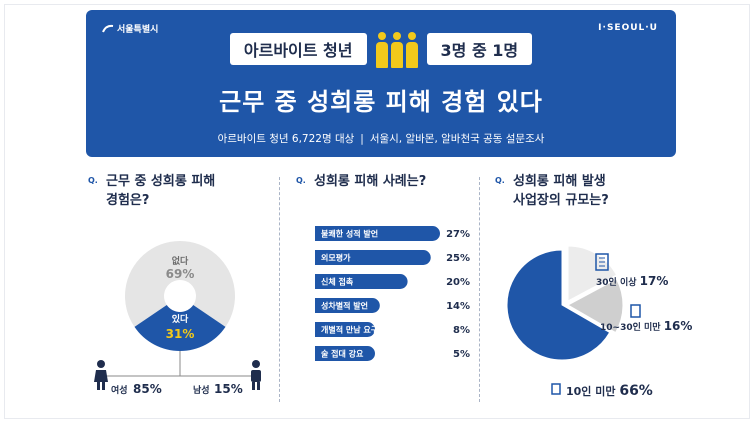 The image size is (756, 425). I want to click on main-title: 근무 중 성희롱 피해 경험 있다, so click(381, 102).